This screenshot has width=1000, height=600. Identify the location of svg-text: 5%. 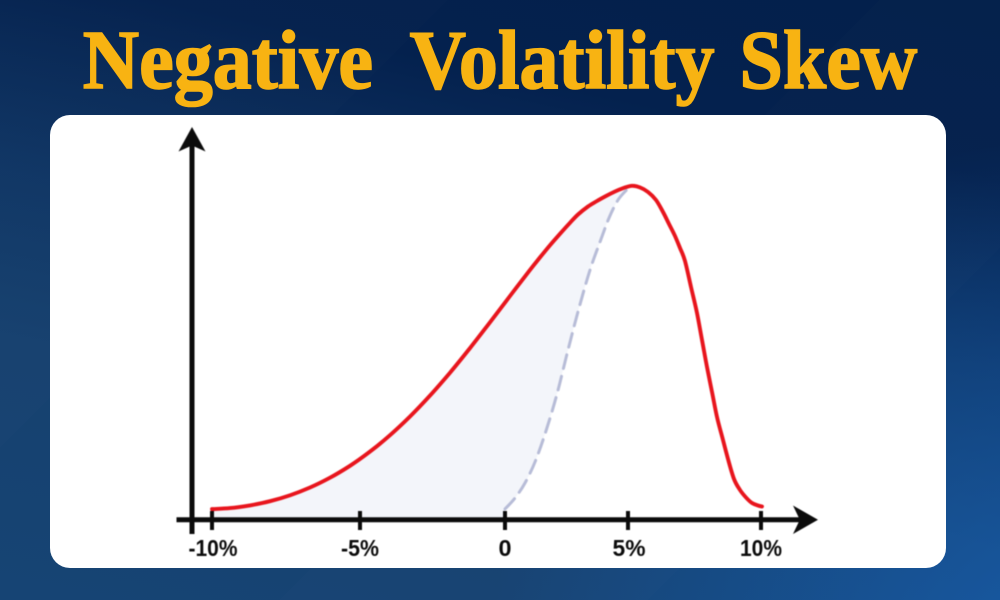
(629, 548).